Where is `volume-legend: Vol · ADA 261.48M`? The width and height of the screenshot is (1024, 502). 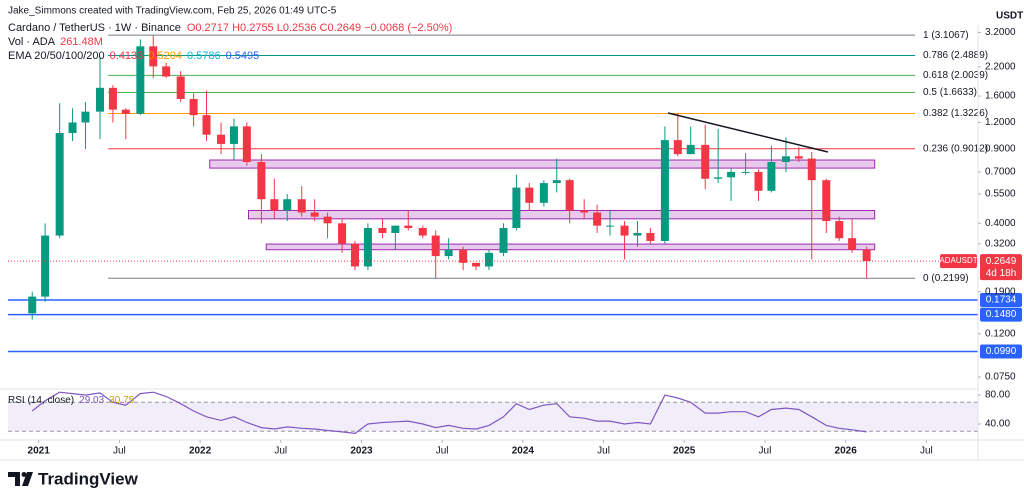
volume-legend: Vol · ADA 261.48M is located at coordinates (55, 42).